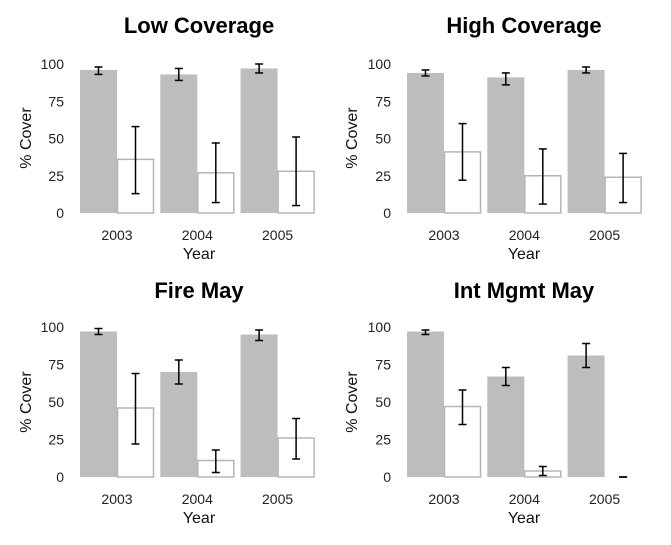 This screenshot has width=671, height=545. I want to click on chart-title: Int Mgmt May, so click(524, 290).